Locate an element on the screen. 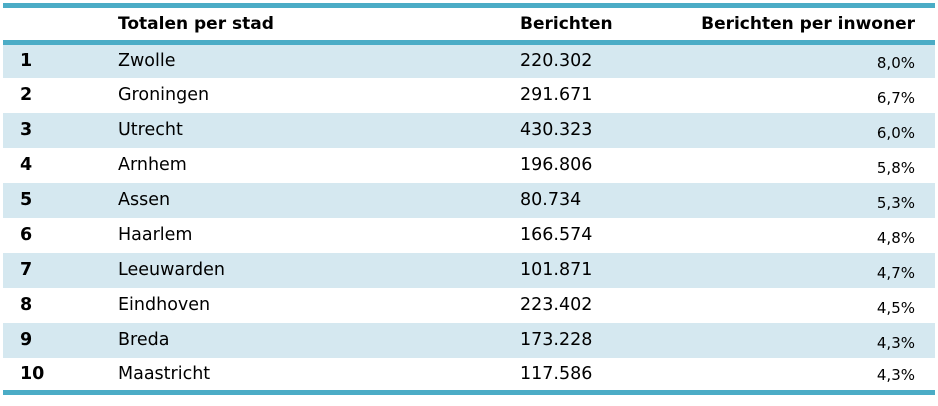  per-inhabitant-cell: 6,0% is located at coordinates (895, 132).